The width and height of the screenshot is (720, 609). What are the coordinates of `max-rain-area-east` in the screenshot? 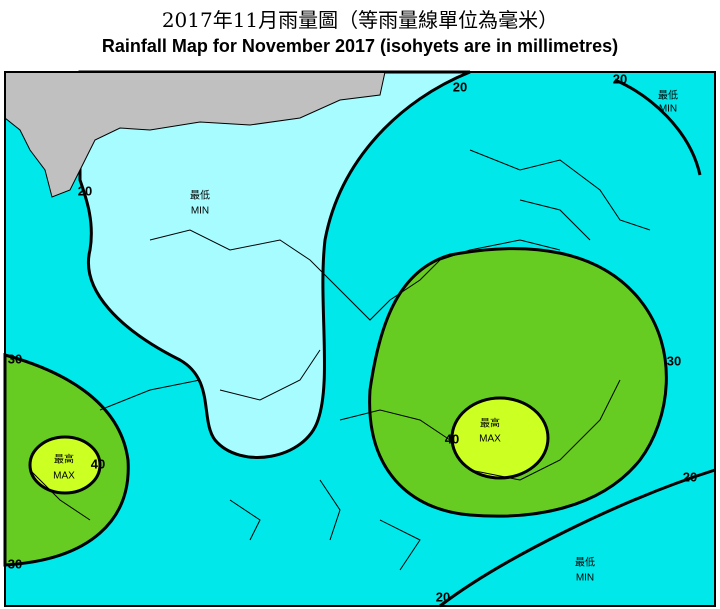 It's located at (500, 438).